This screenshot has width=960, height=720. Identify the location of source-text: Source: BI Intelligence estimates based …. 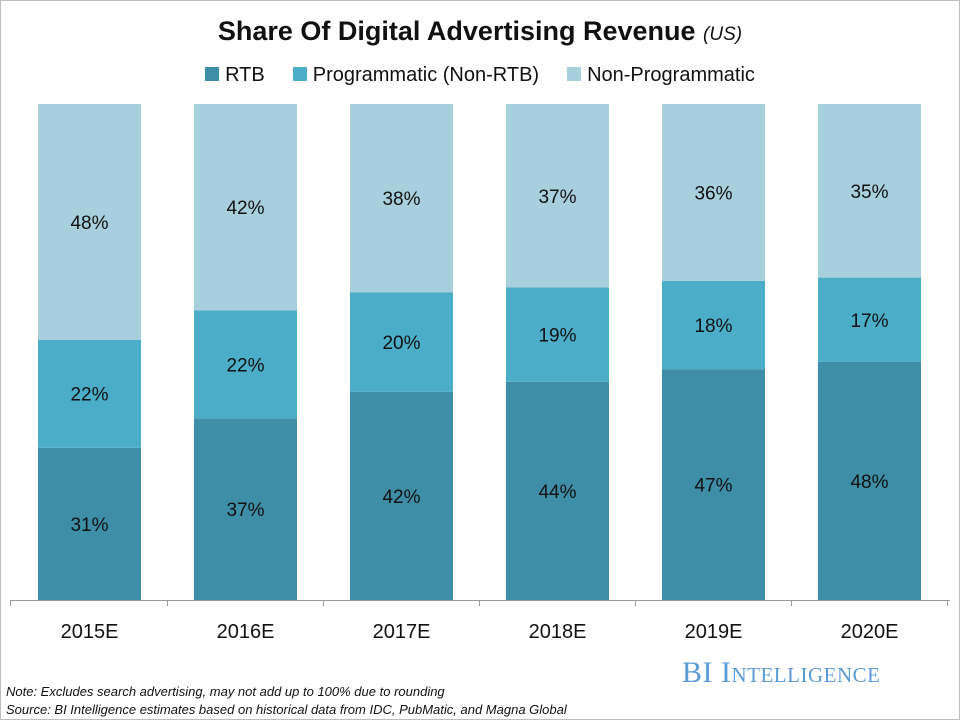
(286, 709).